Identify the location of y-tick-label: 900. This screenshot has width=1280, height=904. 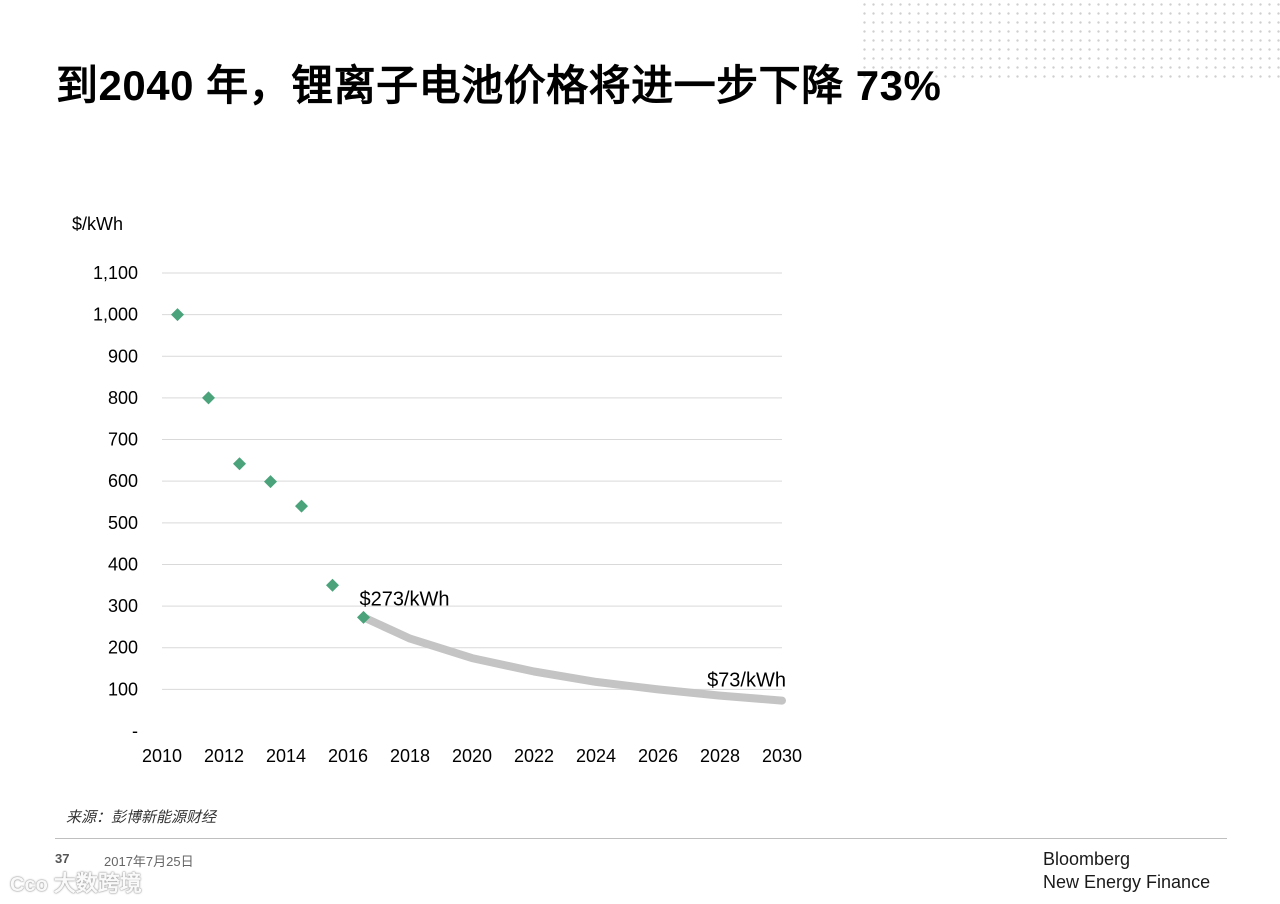
(123, 356).